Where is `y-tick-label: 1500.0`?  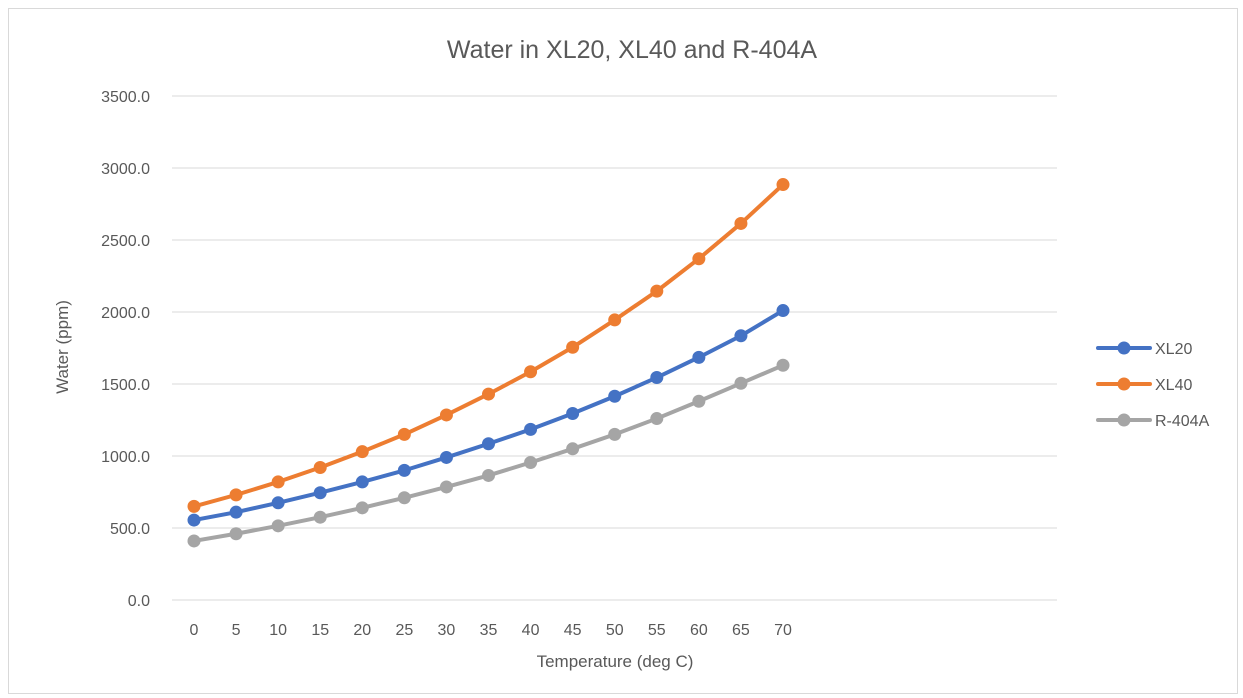
y-tick-label: 1500.0 is located at coordinates (125, 385).